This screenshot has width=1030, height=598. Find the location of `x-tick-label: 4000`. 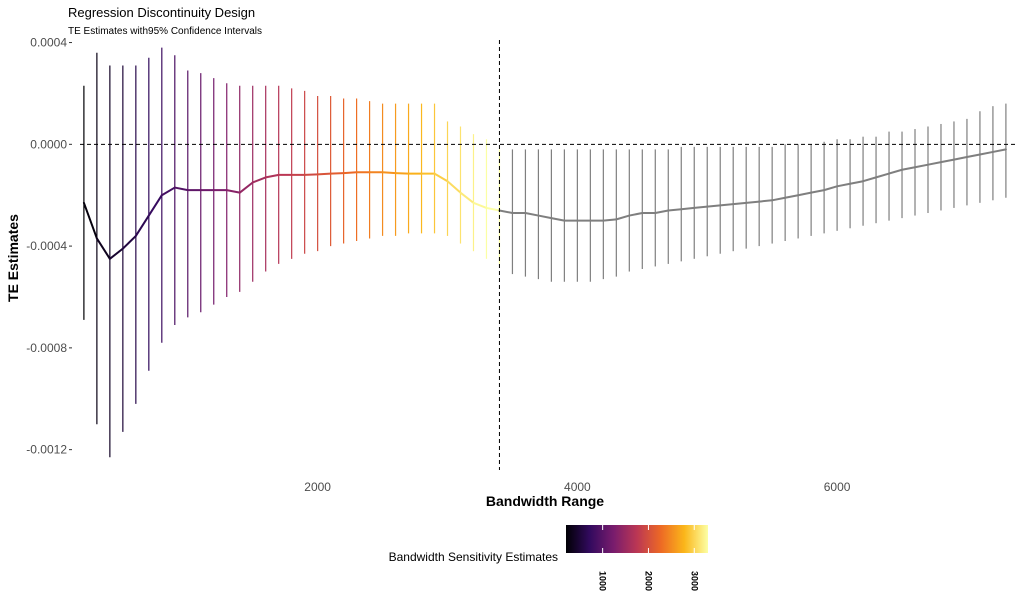

x-tick-label: 4000 is located at coordinates (577, 487).